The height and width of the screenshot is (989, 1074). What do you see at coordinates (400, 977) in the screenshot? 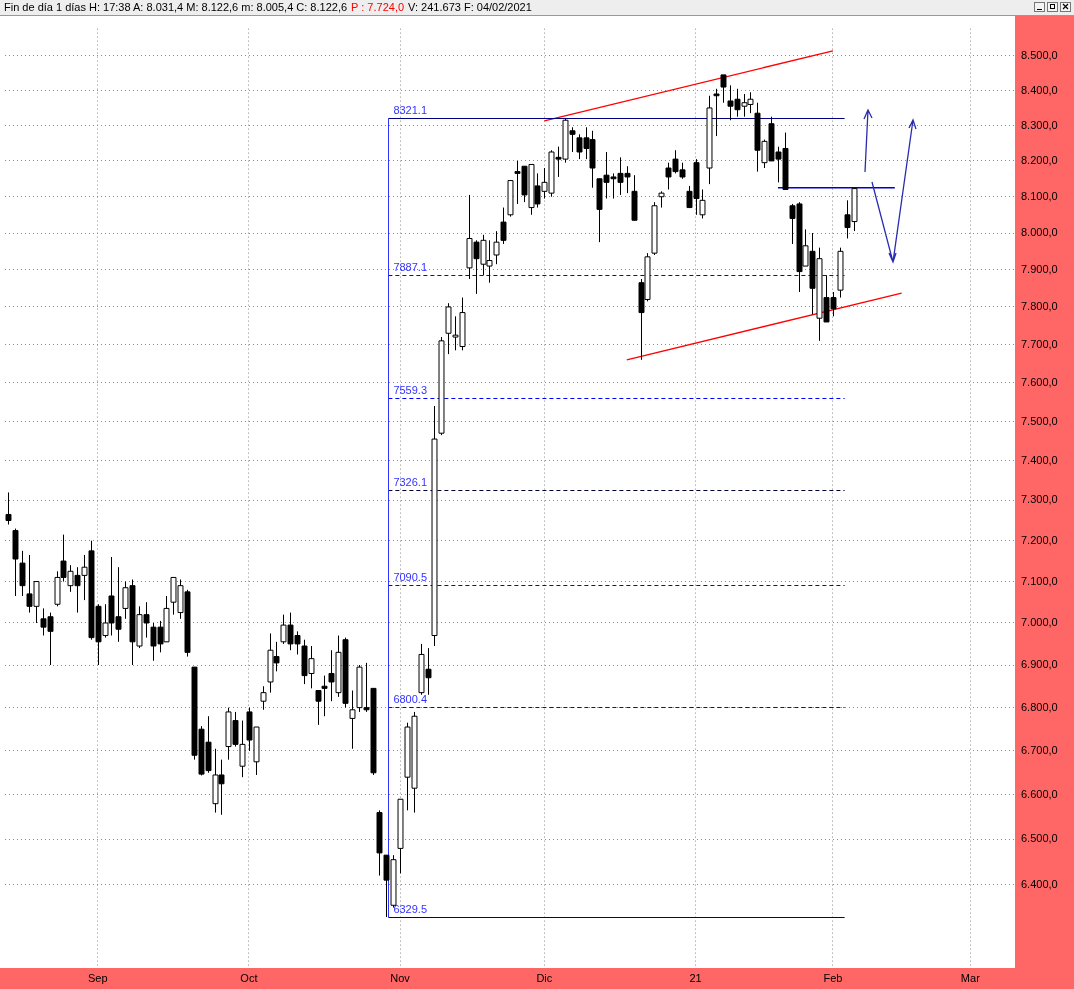
I see `x-tick-label: Nov` at bounding box center [400, 977].